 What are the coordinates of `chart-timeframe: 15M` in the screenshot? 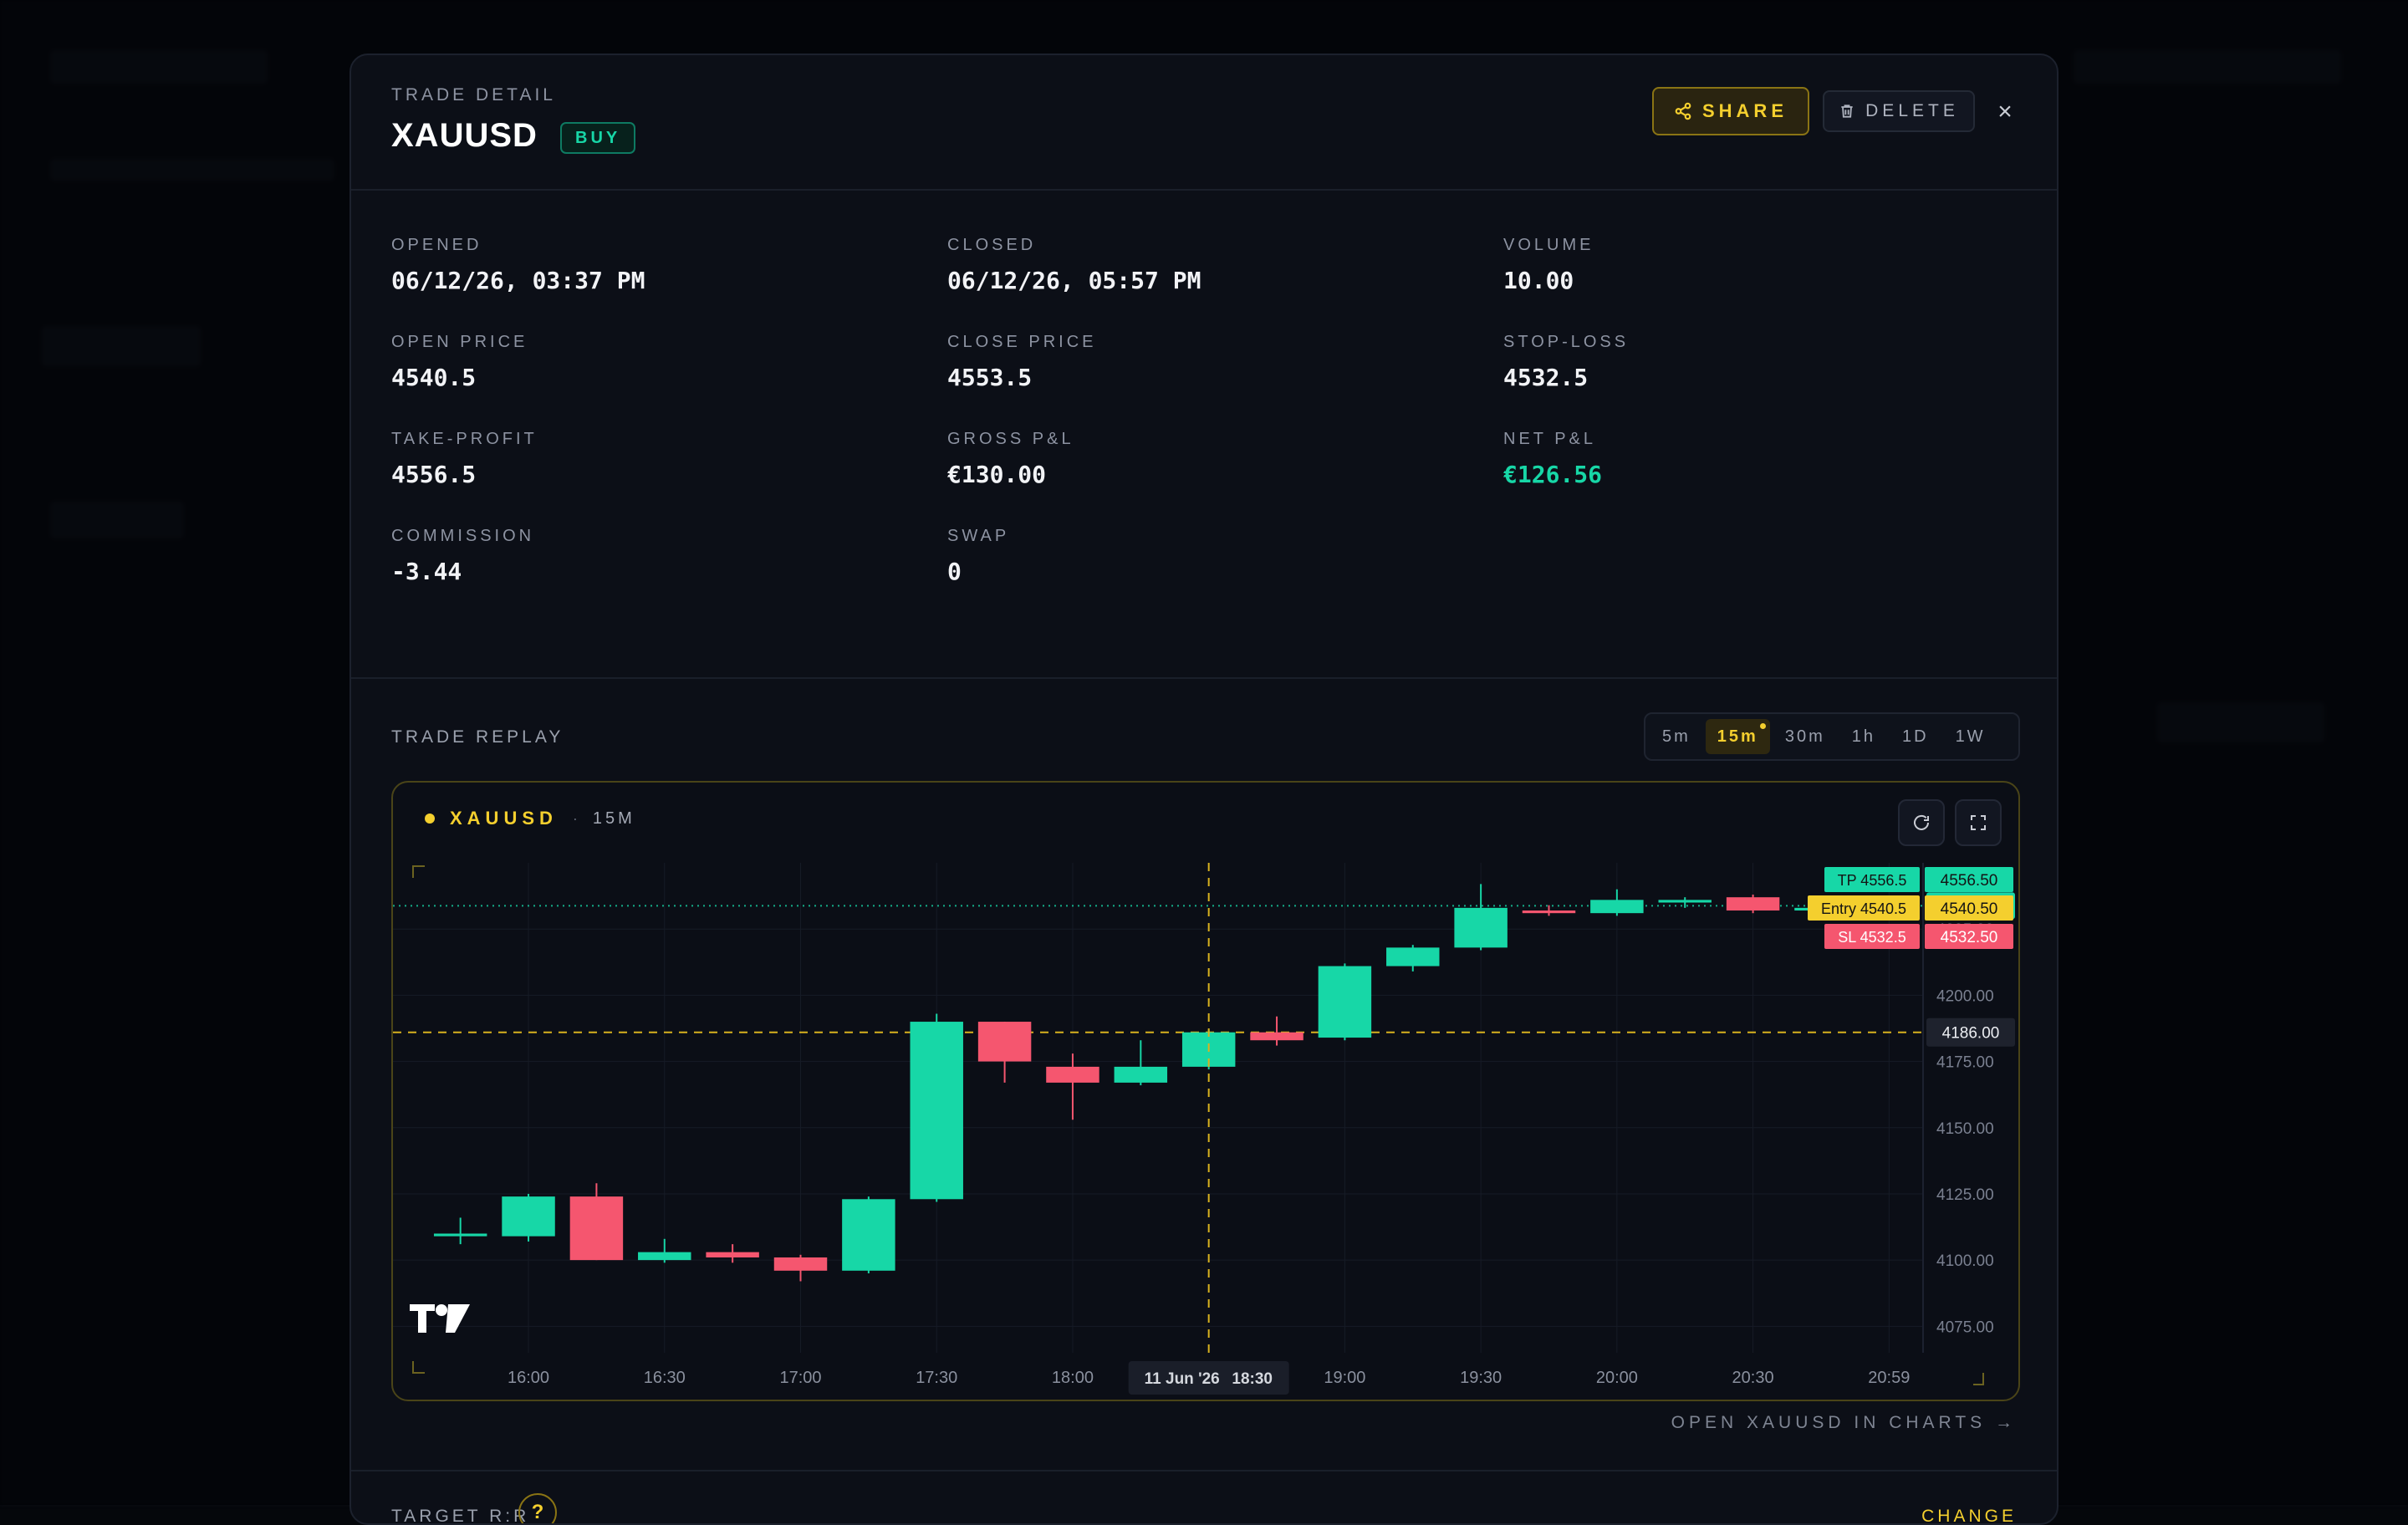 It's located at (614, 818).